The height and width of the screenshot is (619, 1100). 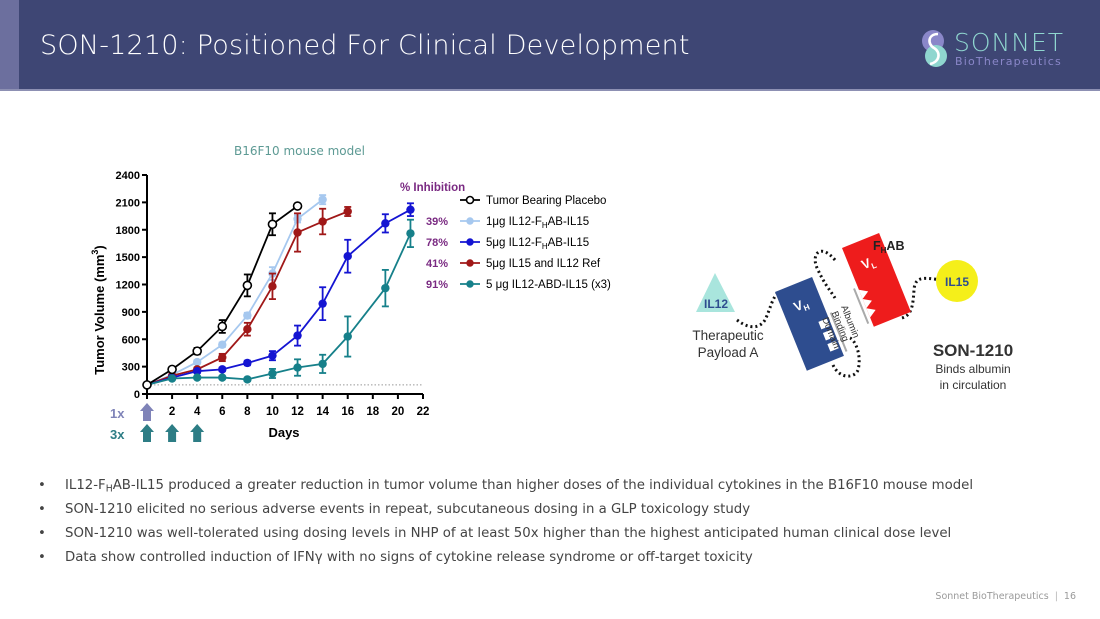 I want to click on payload-label-line1: Therapeutic, so click(x=728, y=335).